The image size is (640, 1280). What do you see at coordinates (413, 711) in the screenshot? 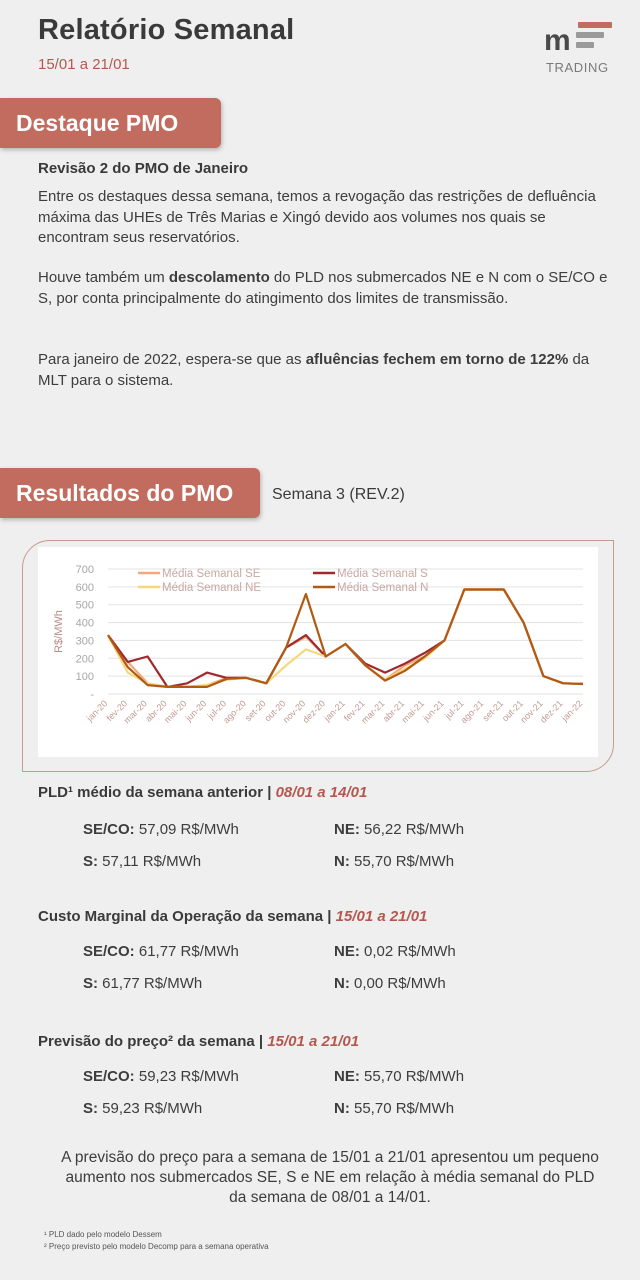
I see `x-tick-label: mai-21` at bounding box center [413, 711].